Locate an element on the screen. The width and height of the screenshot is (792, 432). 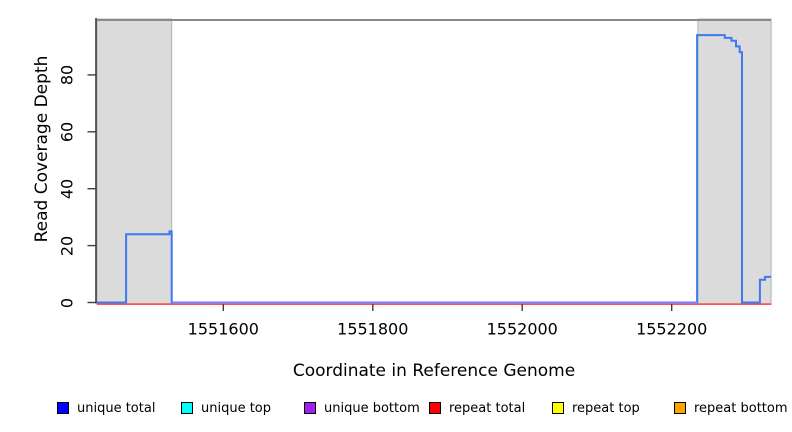
unique-total-swatch-icon is located at coordinates (63, 408).